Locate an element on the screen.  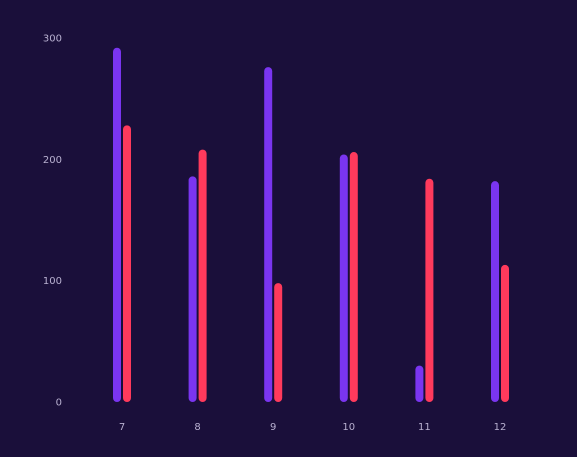
y-tick-label: 300 is located at coordinates (52, 39).